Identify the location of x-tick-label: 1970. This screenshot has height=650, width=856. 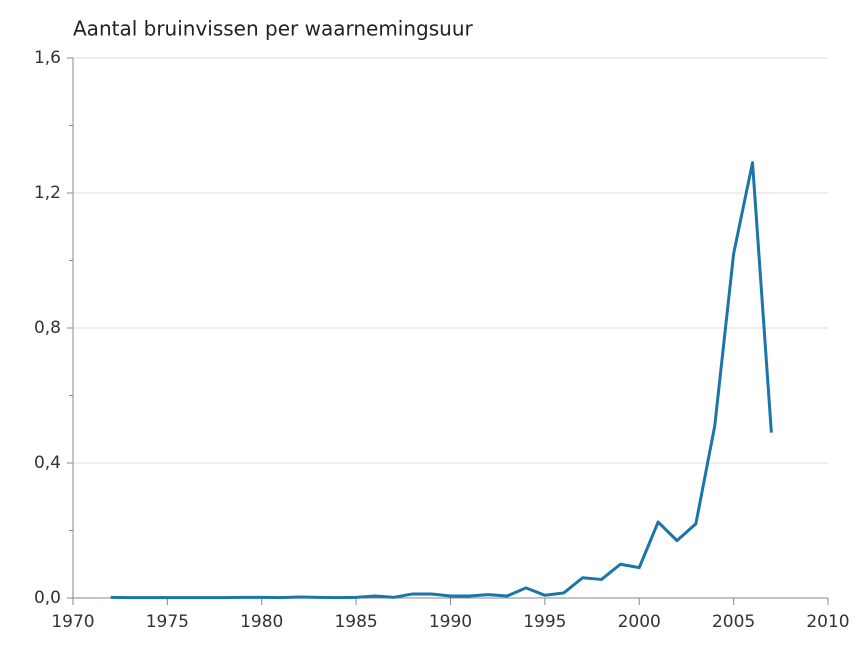
(72, 622).